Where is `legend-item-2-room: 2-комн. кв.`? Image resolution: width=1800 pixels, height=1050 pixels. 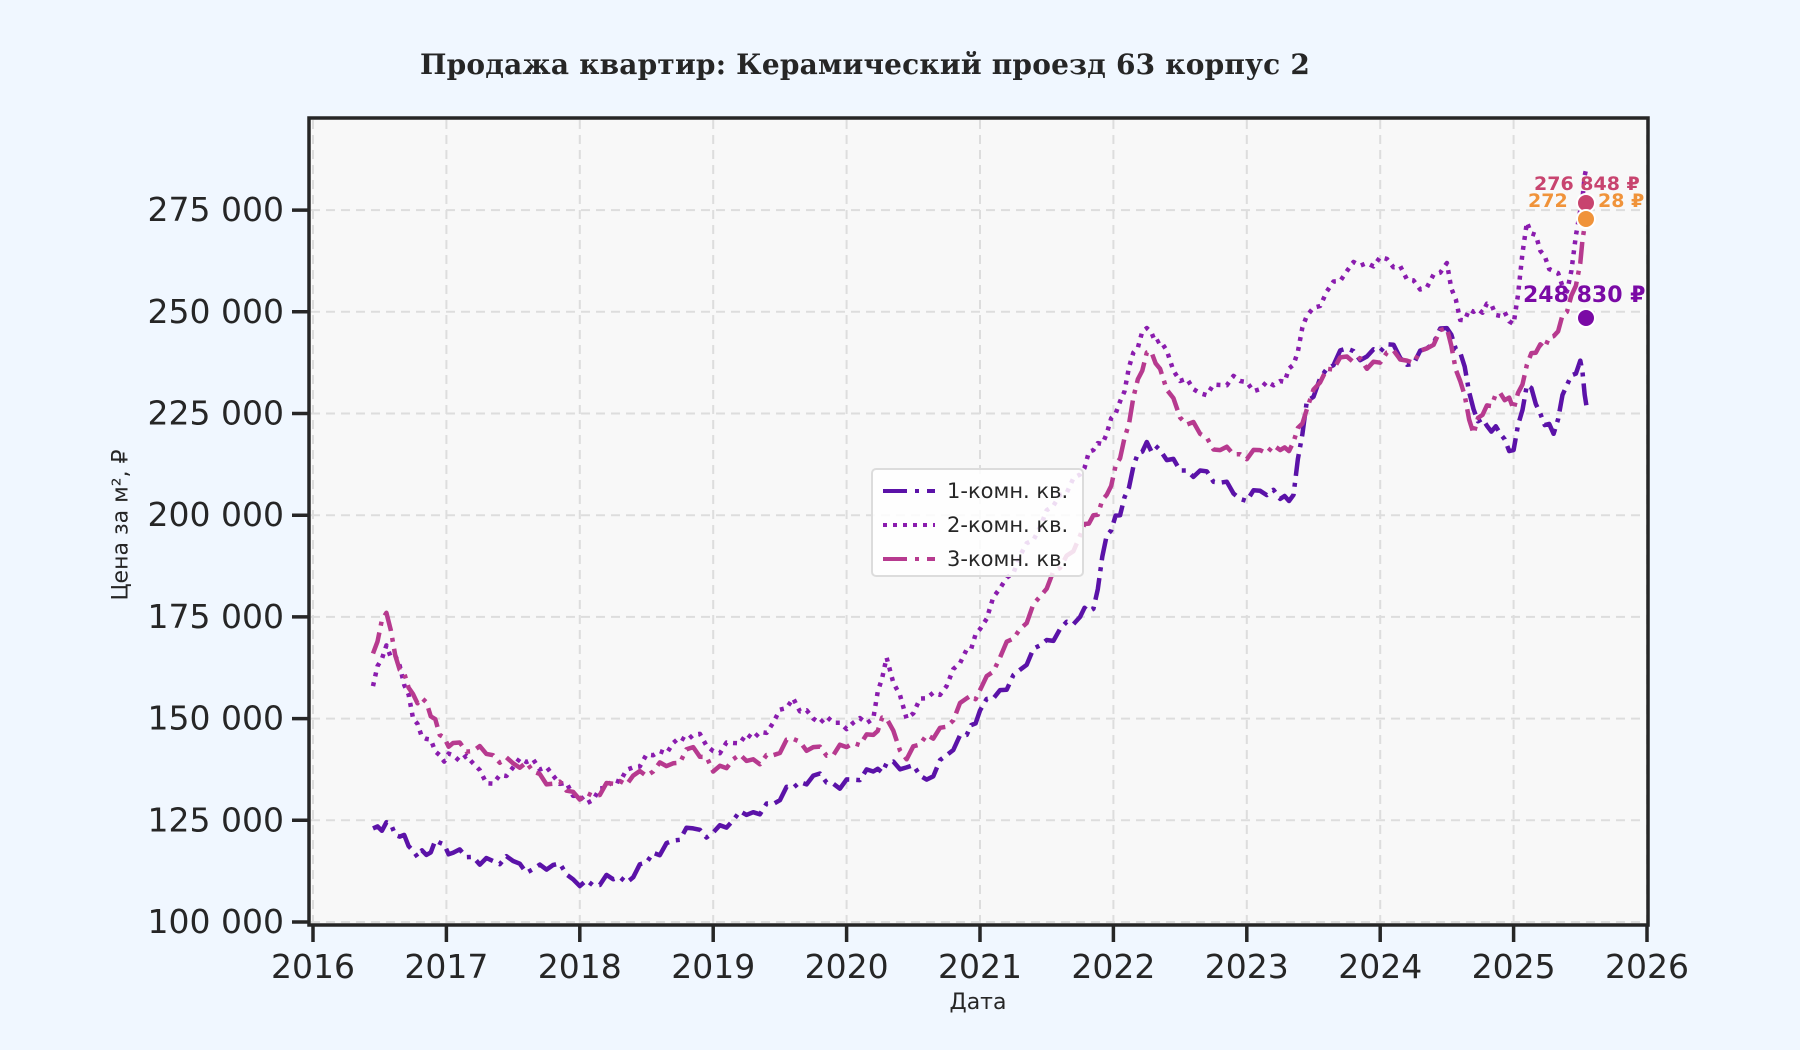
legend-item-2-room: 2-комн. кв. is located at coordinates (970, 525).